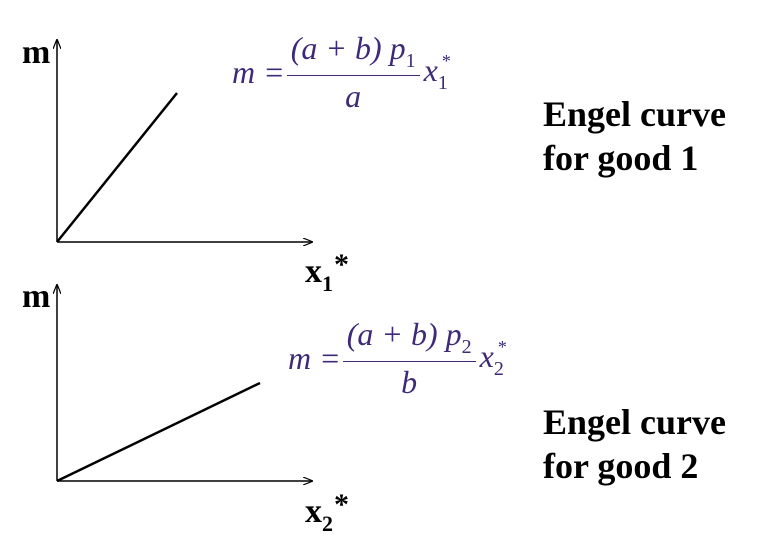 Image resolution: width=779 pixels, height=550 pixels. Describe the element at coordinates (466, 347) in the screenshot. I see `graph2-formula-num-sub: 2` at that location.